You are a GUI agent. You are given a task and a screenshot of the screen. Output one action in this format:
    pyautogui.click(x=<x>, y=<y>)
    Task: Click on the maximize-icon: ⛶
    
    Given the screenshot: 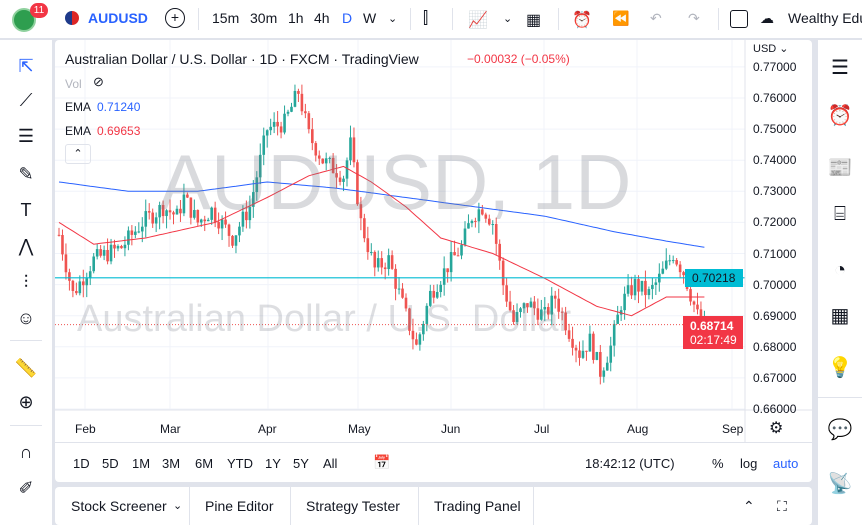 What is the action you would take?
    pyautogui.click(x=782, y=506)
    